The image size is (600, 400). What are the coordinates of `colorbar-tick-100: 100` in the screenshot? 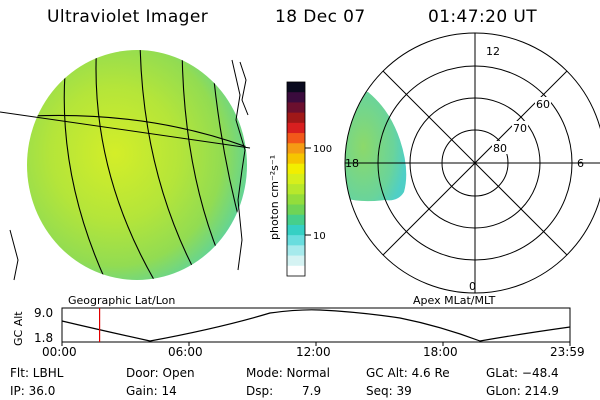 It's located at (322, 149).